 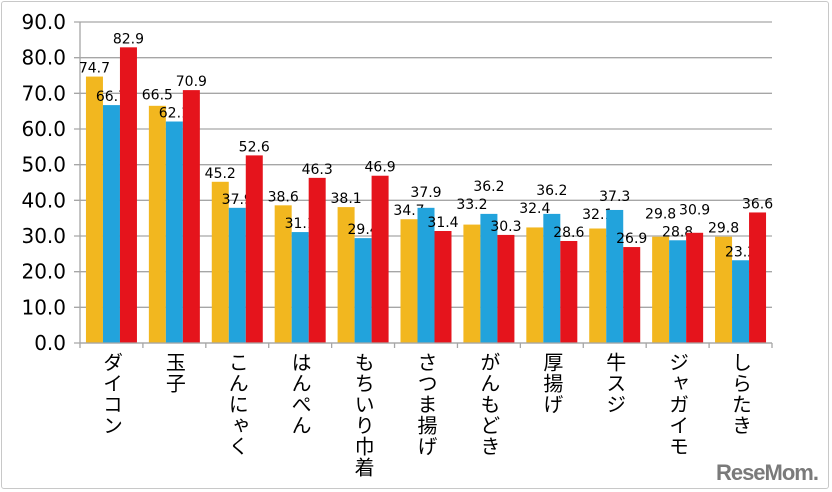 I want to click on category-label: 牛スジ, so click(x=614, y=383).